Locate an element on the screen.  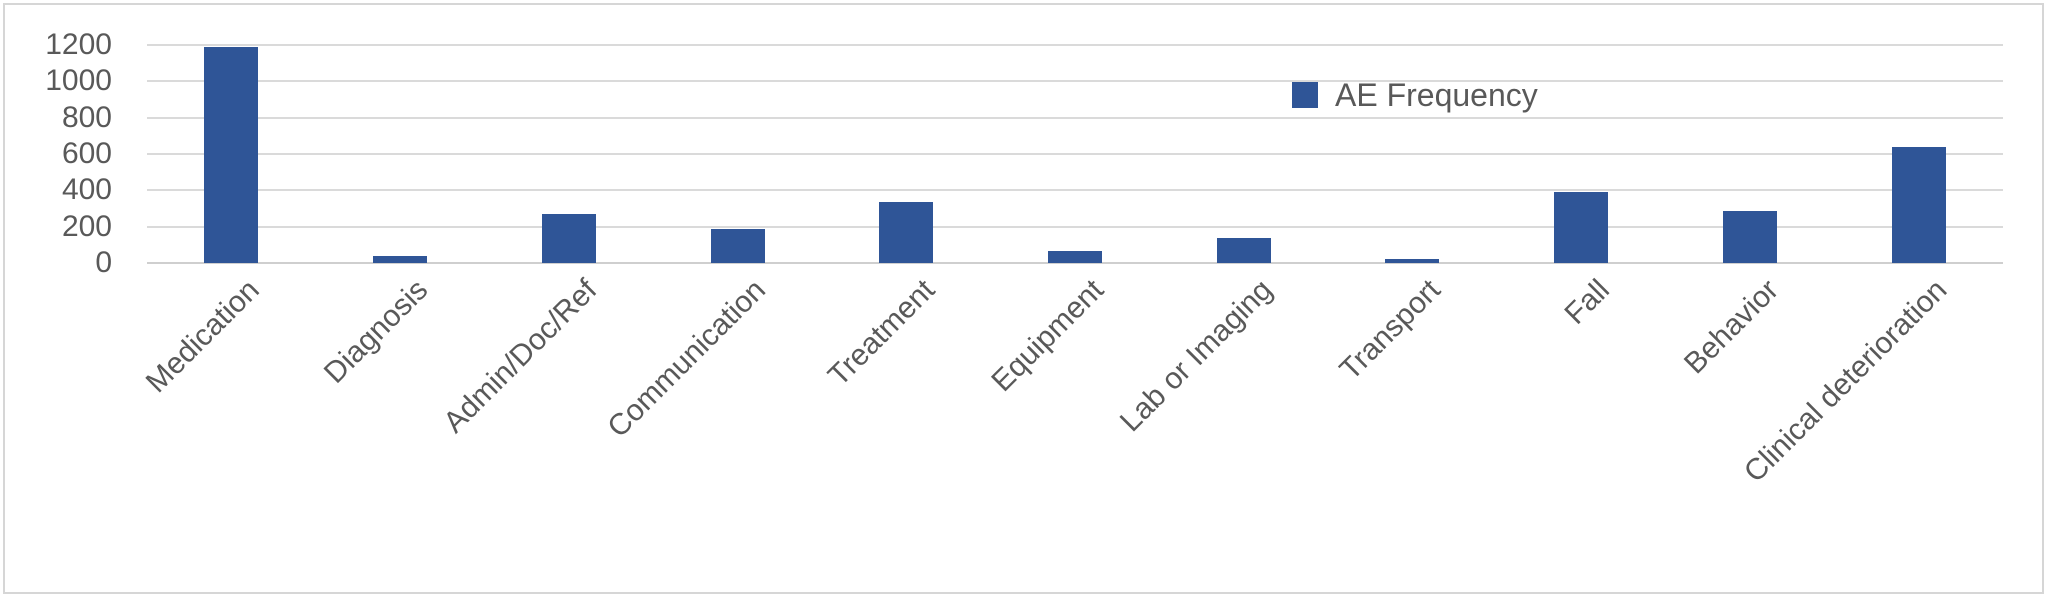
bar-equipment is located at coordinates (1075, 257).